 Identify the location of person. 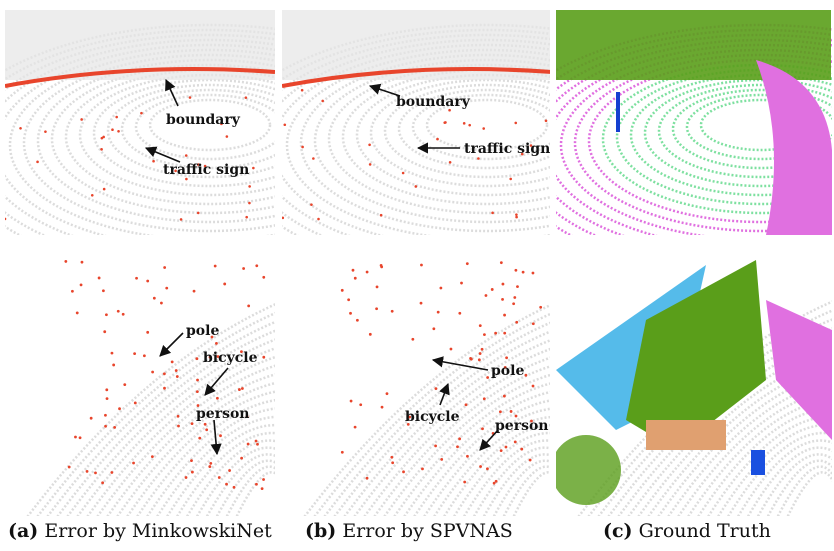
(758, 462).